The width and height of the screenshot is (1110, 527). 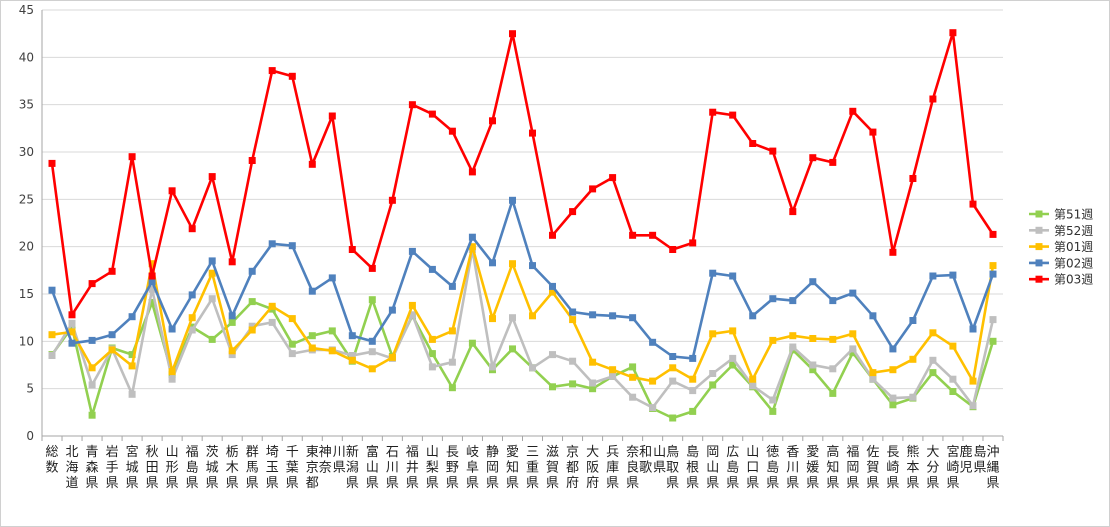 I want to click on legend-item: 第51週, so click(x=1061, y=215).